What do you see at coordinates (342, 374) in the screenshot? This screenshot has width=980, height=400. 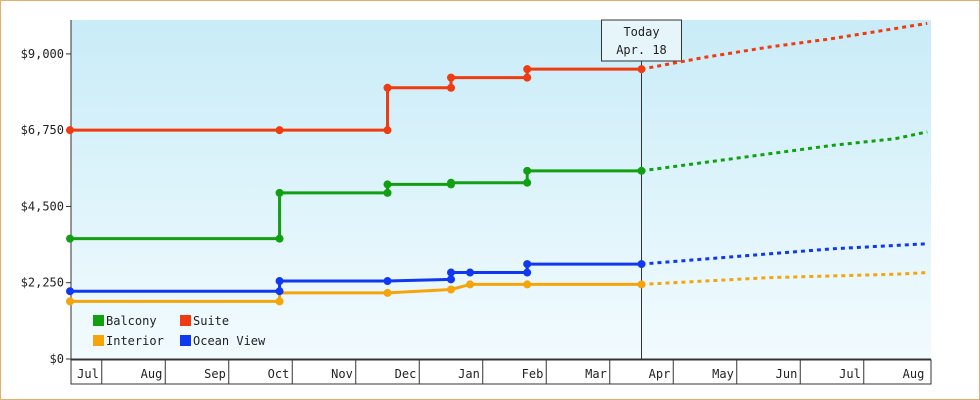 I see `x-tick-label: Nov` at bounding box center [342, 374].